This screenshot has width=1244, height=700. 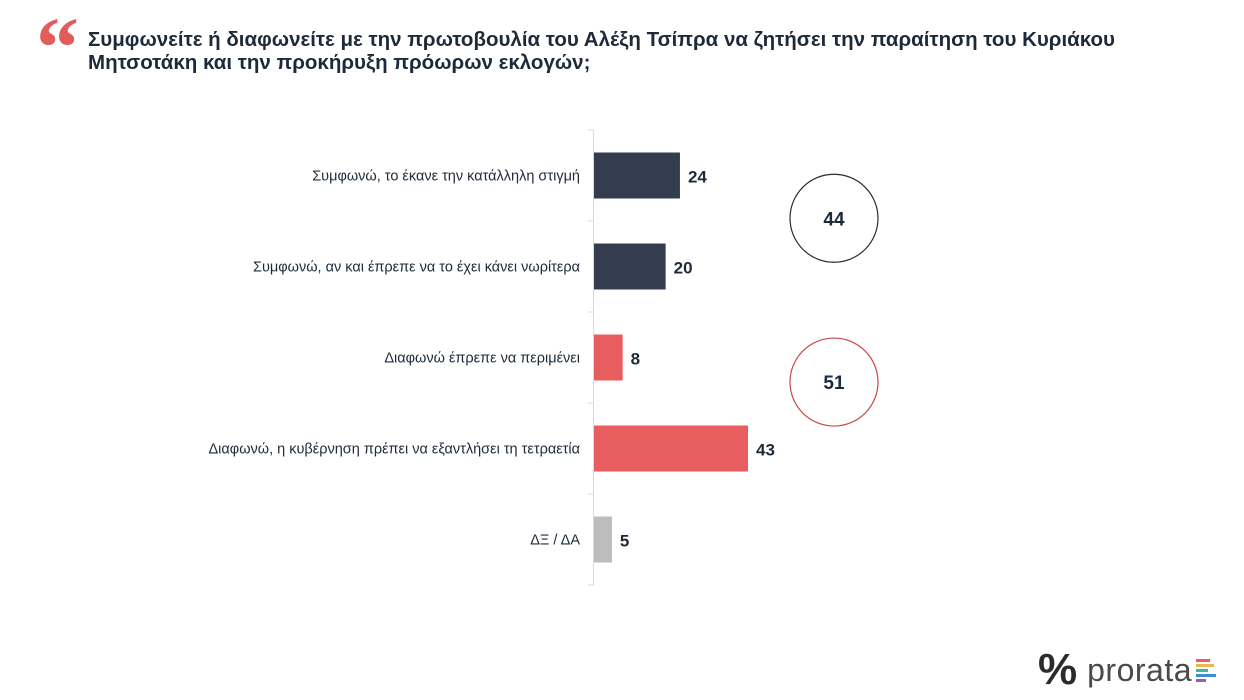 I want to click on brand-name: prorata, so click(x=1139, y=669).